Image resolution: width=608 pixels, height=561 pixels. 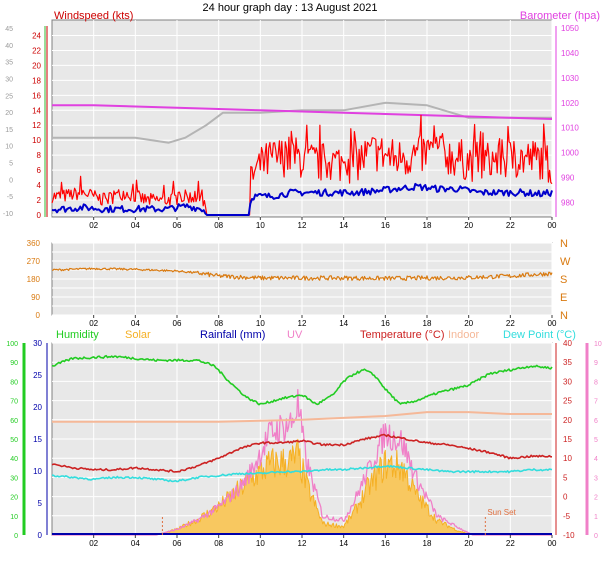 I want to click on temperature-tick-label--10: -10, so click(x=569, y=535).